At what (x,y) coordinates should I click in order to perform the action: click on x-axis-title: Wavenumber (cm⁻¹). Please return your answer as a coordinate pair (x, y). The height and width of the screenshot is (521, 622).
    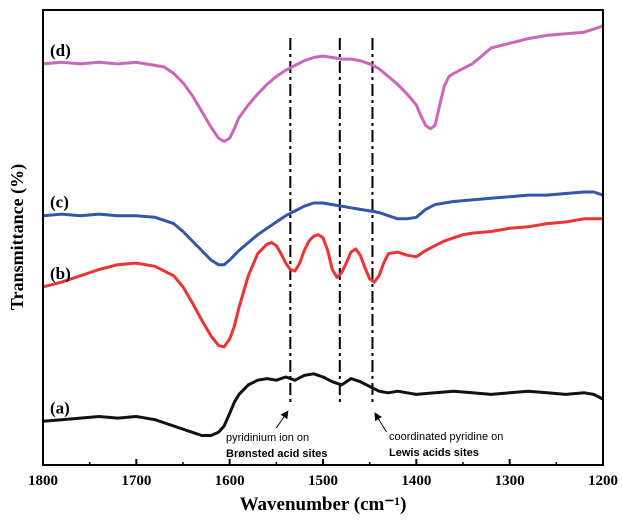
    Looking at the image, I should click on (323, 504).